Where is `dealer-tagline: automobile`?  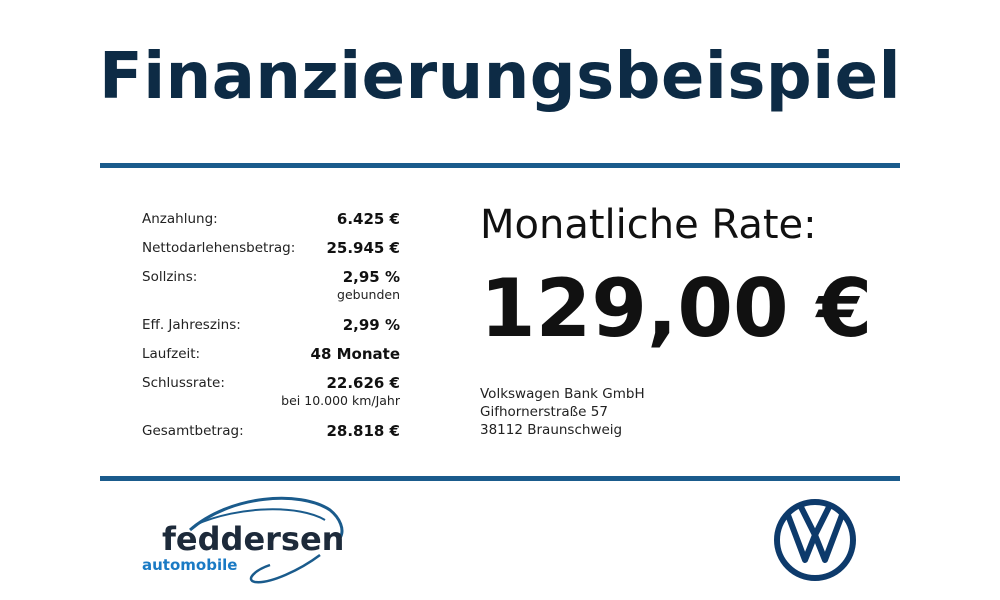
dealer-tagline: automobile is located at coordinates (189, 565).